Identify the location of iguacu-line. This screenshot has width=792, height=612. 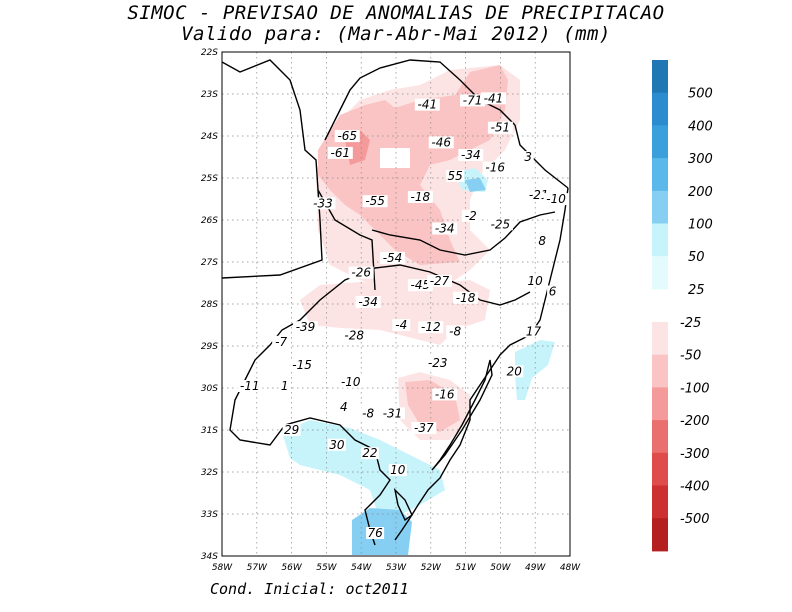
(463, 233).